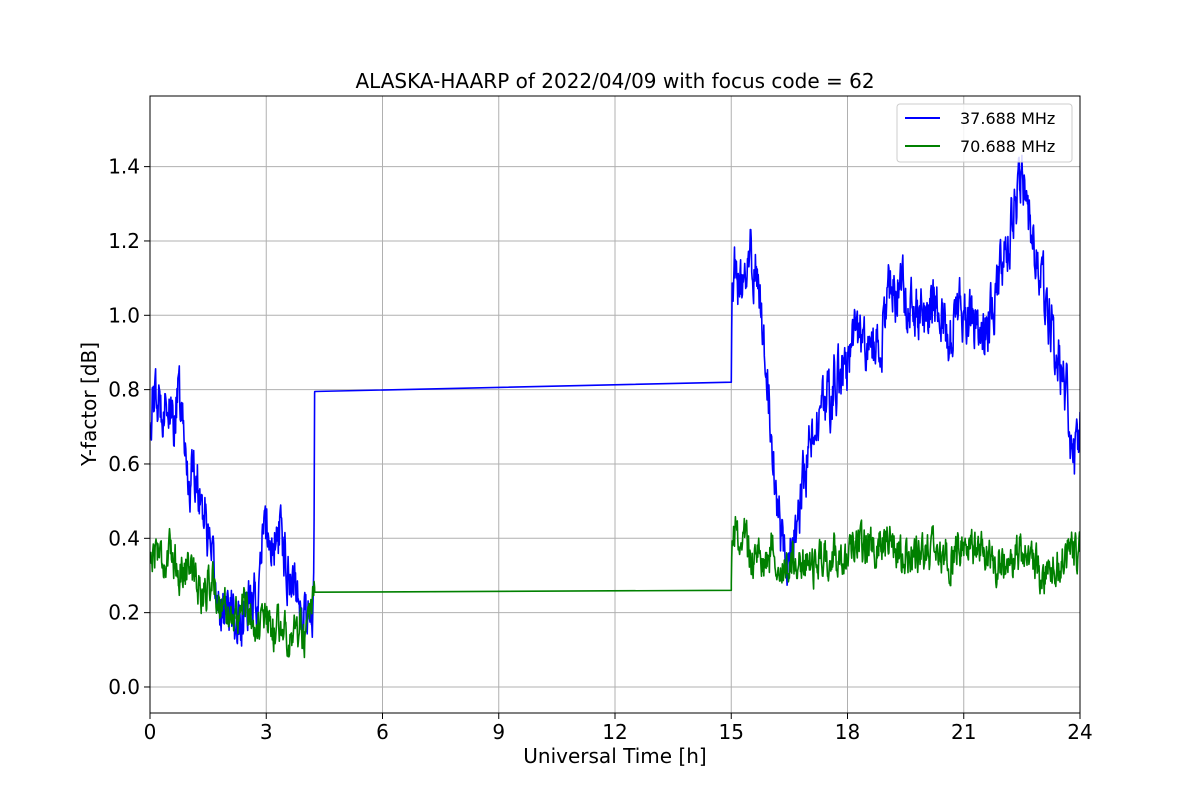  What do you see at coordinates (124, 538) in the screenshot?
I see `y-tick-label: 0.4` at bounding box center [124, 538].